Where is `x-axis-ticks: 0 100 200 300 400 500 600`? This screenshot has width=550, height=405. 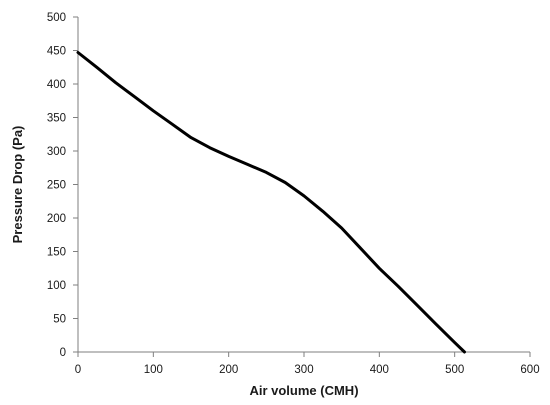 x-axis-ticks: 0 100 200 300 400 500 600 is located at coordinates (307, 364).